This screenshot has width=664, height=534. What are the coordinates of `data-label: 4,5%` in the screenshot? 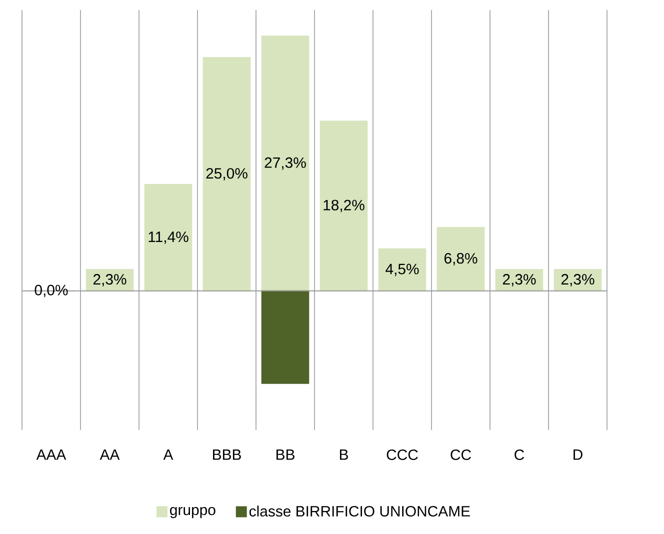 It's located at (402, 270).